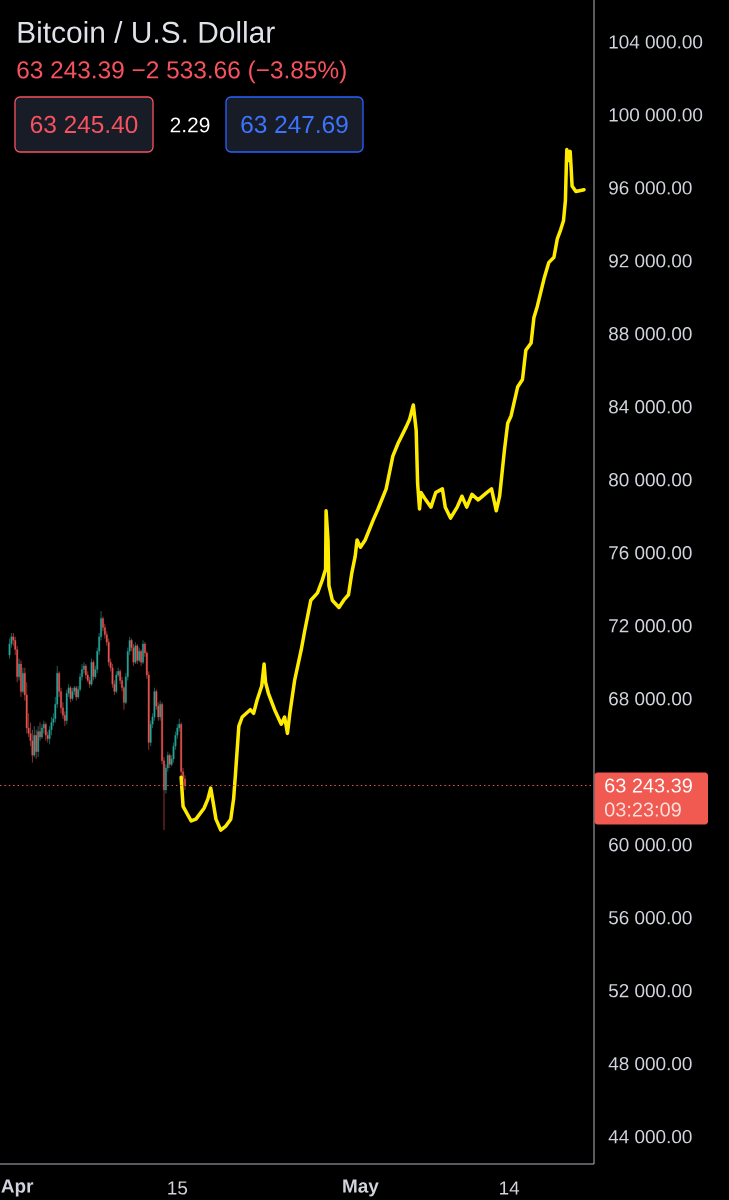 The height and width of the screenshot is (1200, 729). Describe the element at coordinates (650, 1063) in the screenshot. I see `y-tick-label: 48 000.00` at that location.